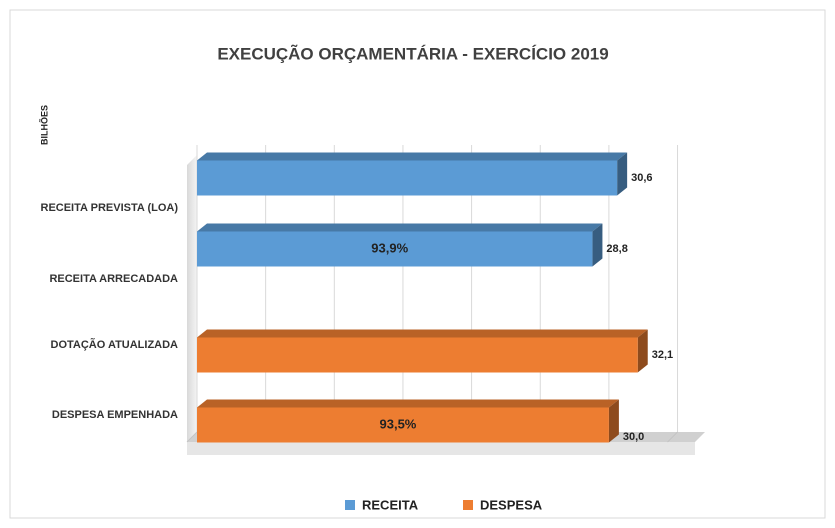 Image resolution: width=835 pixels, height=528 pixels. I want to click on axis-label: BILHÕES, so click(44, 125).